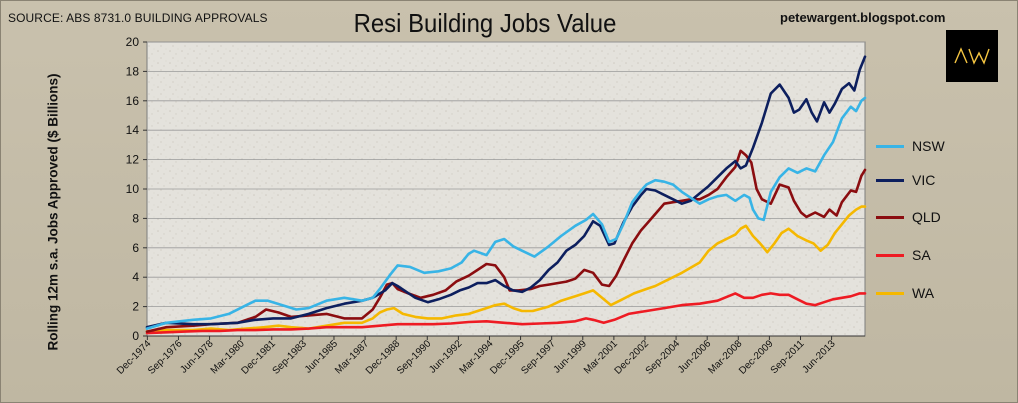 The height and width of the screenshot is (403, 1018). What do you see at coordinates (538, 357) in the screenshot?
I see `x-tick-label: Sep-1997` at bounding box center [538, 357].